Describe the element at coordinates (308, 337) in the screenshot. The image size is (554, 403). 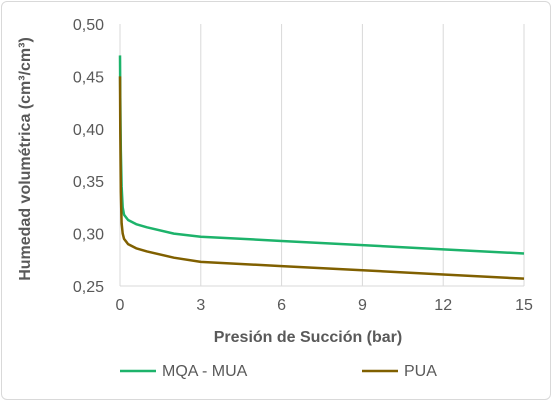
I see `x-axis-title: Presión de Succión (bar)` at that location.